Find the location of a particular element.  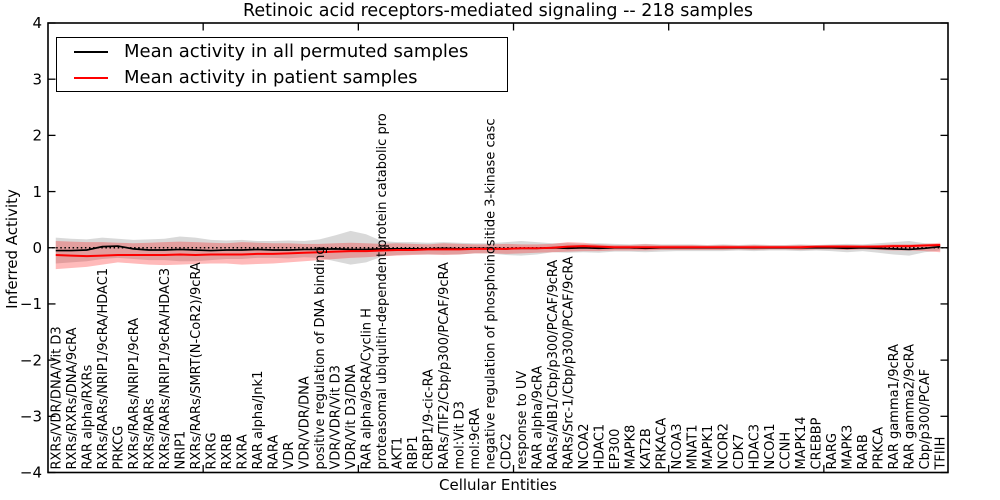

y-tick-label: 2 is located at coordinates (37, 136).